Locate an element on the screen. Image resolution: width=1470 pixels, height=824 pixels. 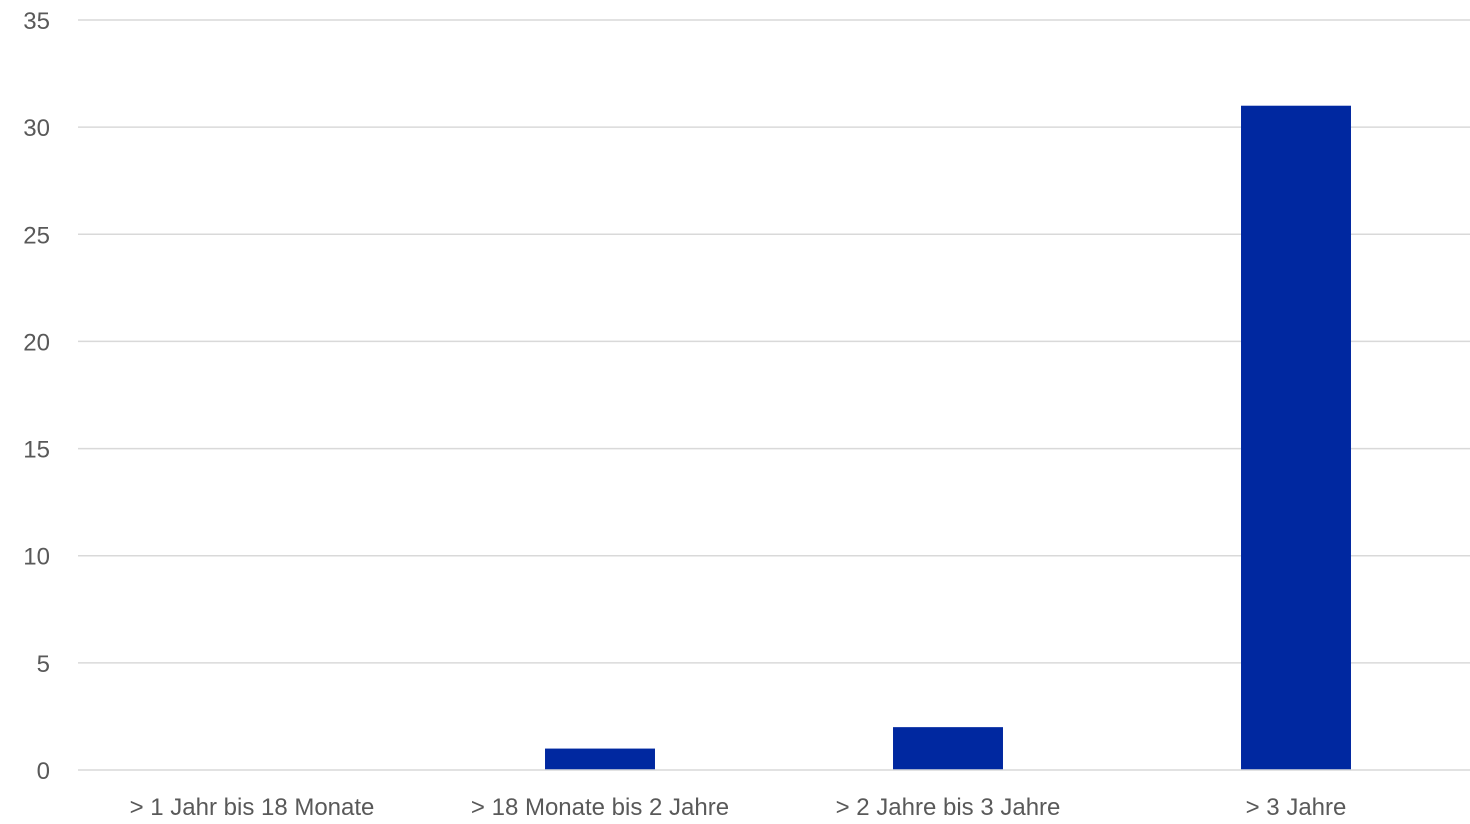
y-tick-label: 25 is located at coordinates (36, 235).